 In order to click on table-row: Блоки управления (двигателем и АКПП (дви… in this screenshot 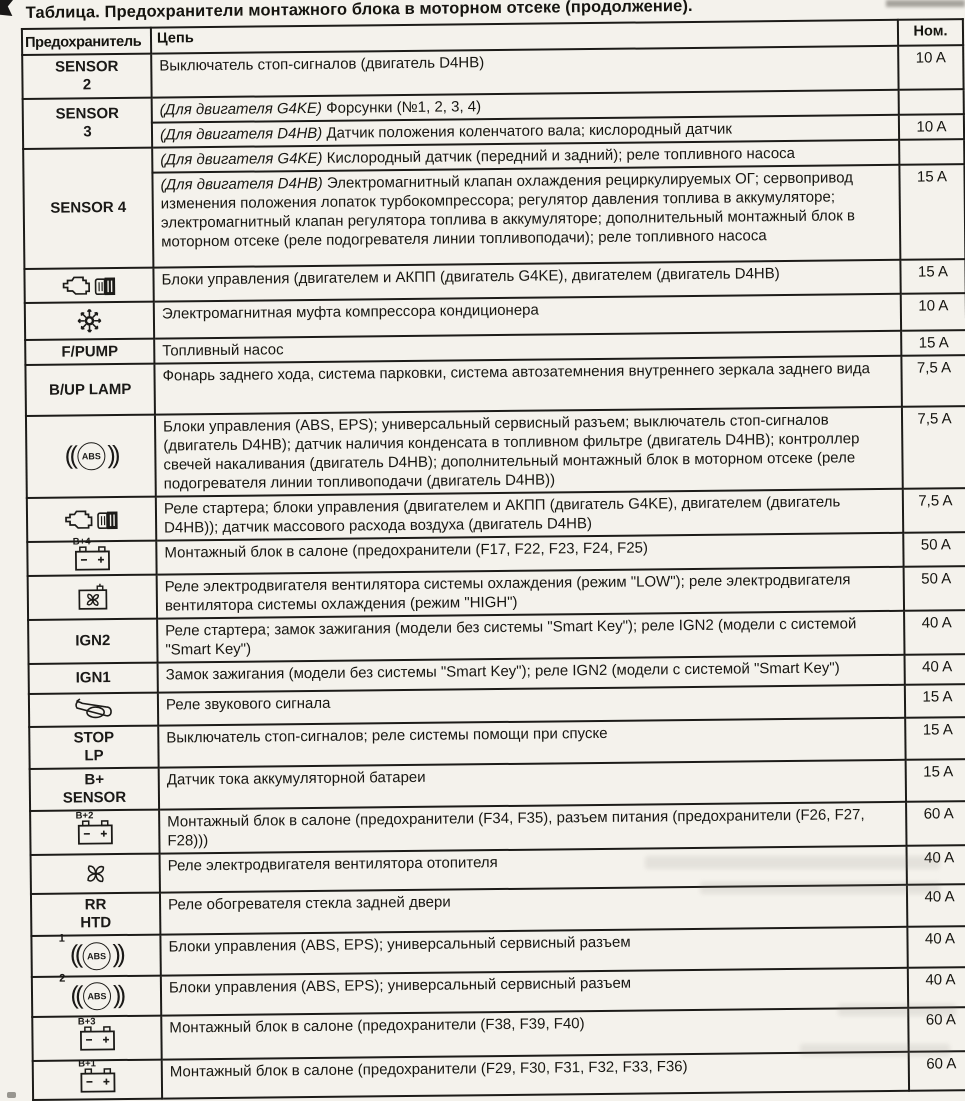, I will do `click(494, 281)`.